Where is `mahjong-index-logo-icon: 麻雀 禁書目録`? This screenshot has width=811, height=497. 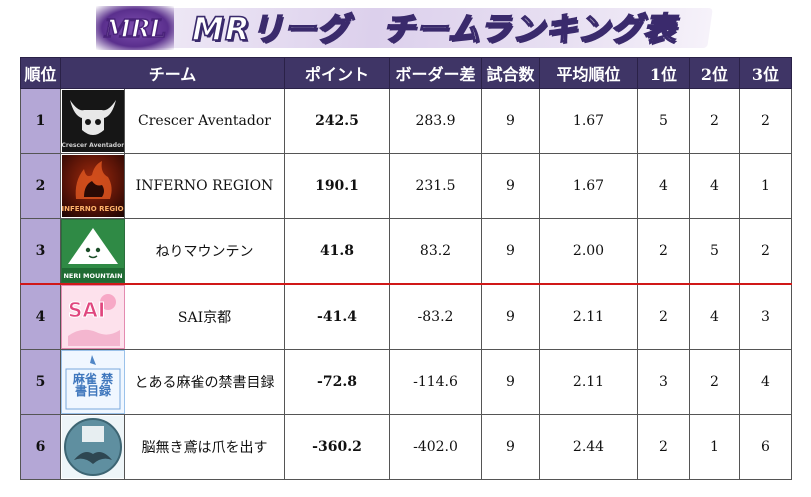
mahjong-index-logo-icon: 麻雀 禁書目録 is located at coordinates (93, 382).